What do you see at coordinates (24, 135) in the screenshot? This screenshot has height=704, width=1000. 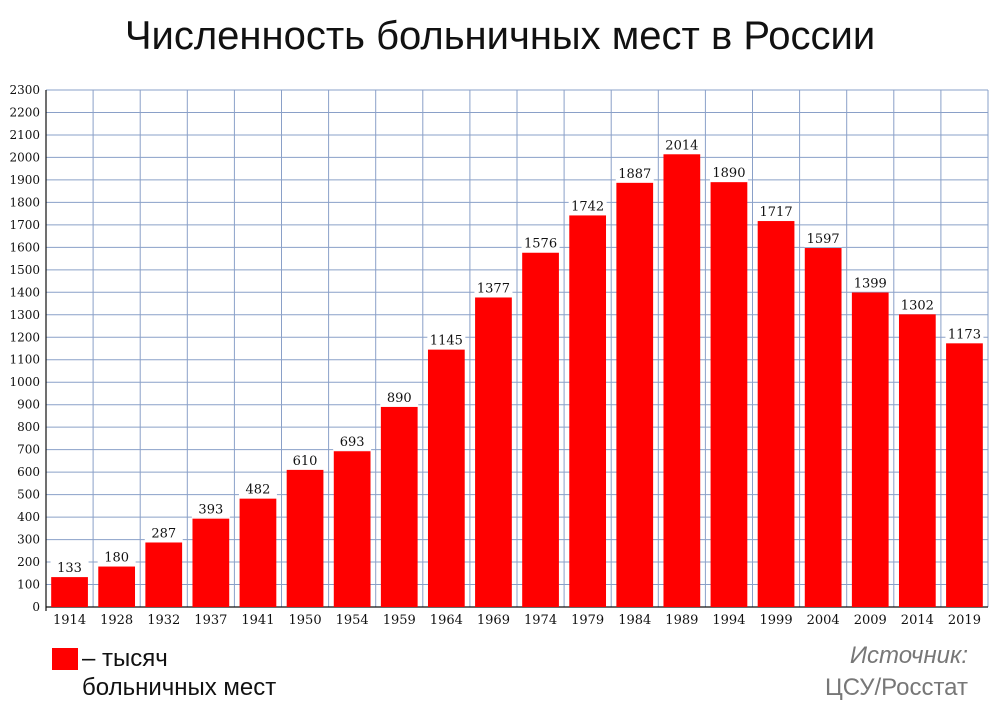 I see `y-tick-label: 2100` at bounding box center [24, 135].